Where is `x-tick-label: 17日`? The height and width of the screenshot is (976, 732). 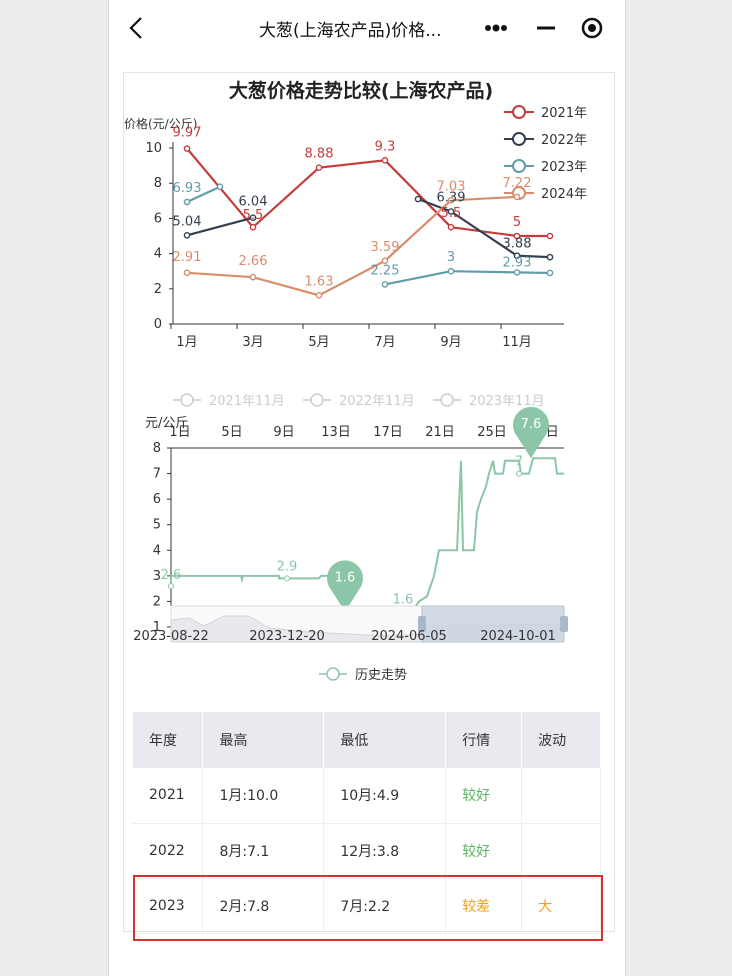
x-tick-label: 17日 is located at coordinates (388, 432).